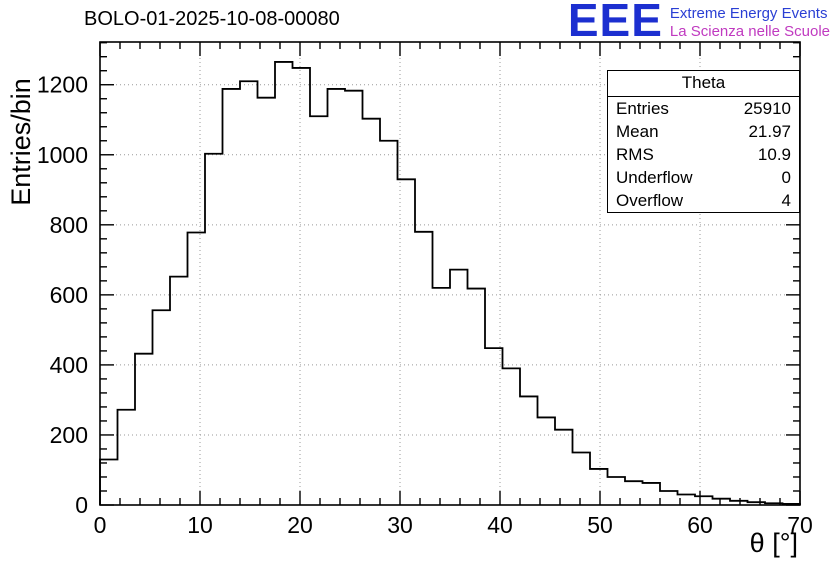 Image resolution: width=836 pixels, height=572 pixels. Describe the element at coordinates (635, 154) in the screenshot. I see `stats-label: RMS` at that location.